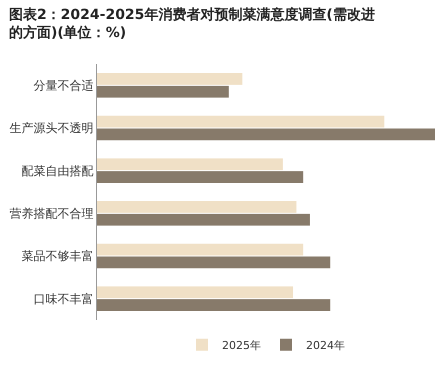  I want to click on y-tick-label: 口味不丰富, so click(64, 299).